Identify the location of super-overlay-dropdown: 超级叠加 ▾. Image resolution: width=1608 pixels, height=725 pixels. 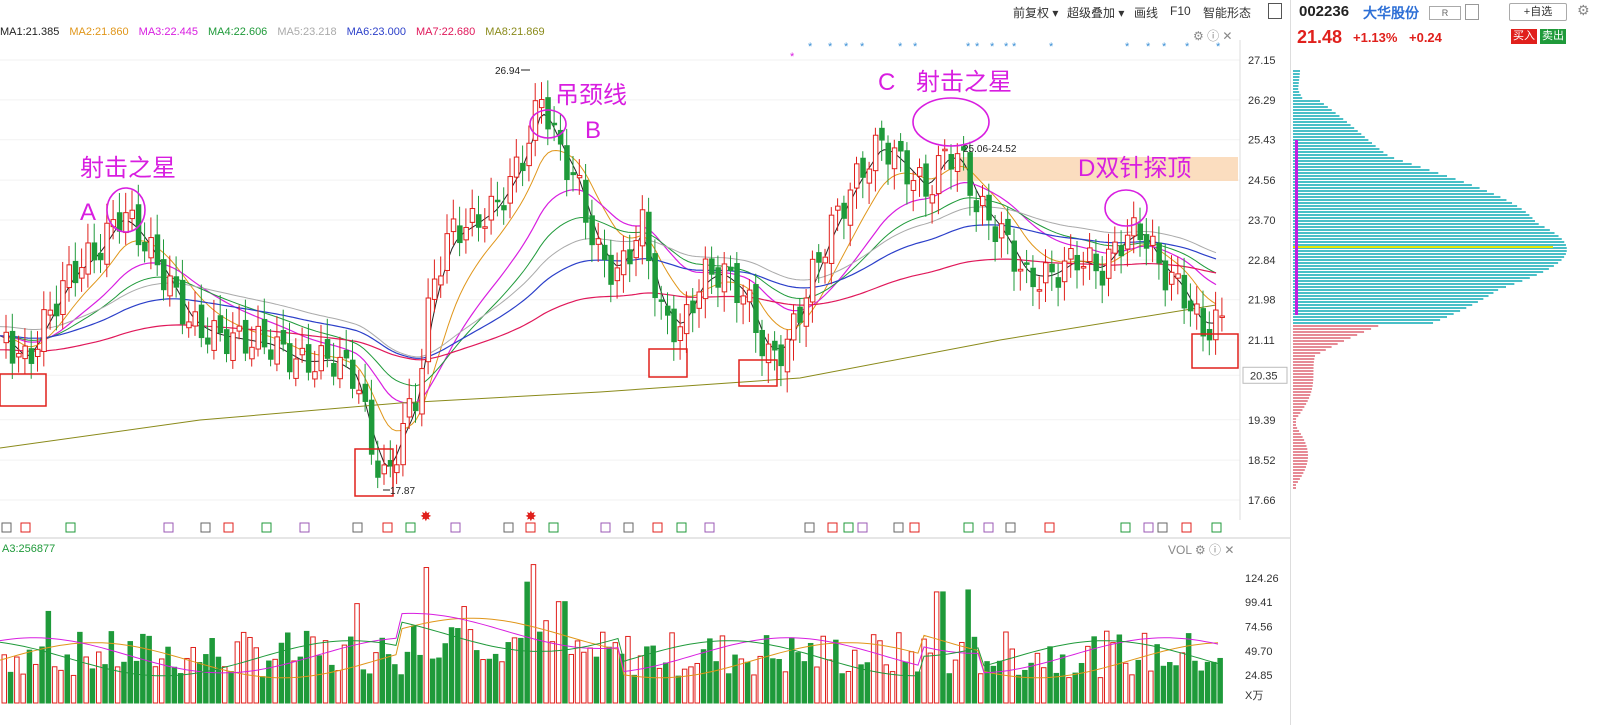
(1096, 13).